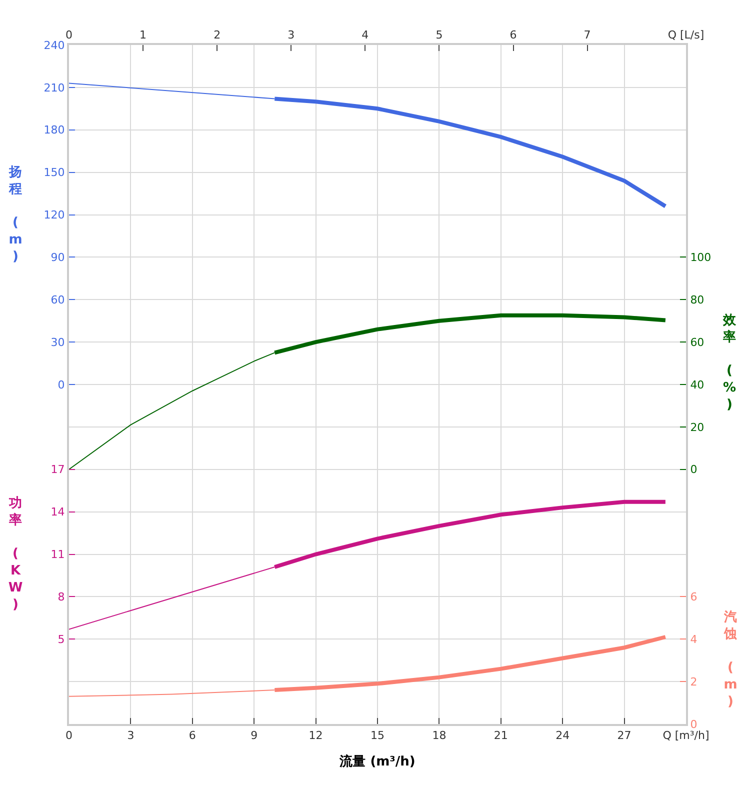 This screenshot has width=752, height=797. I want to click on x-tick-label: 9, so click(254, 735).